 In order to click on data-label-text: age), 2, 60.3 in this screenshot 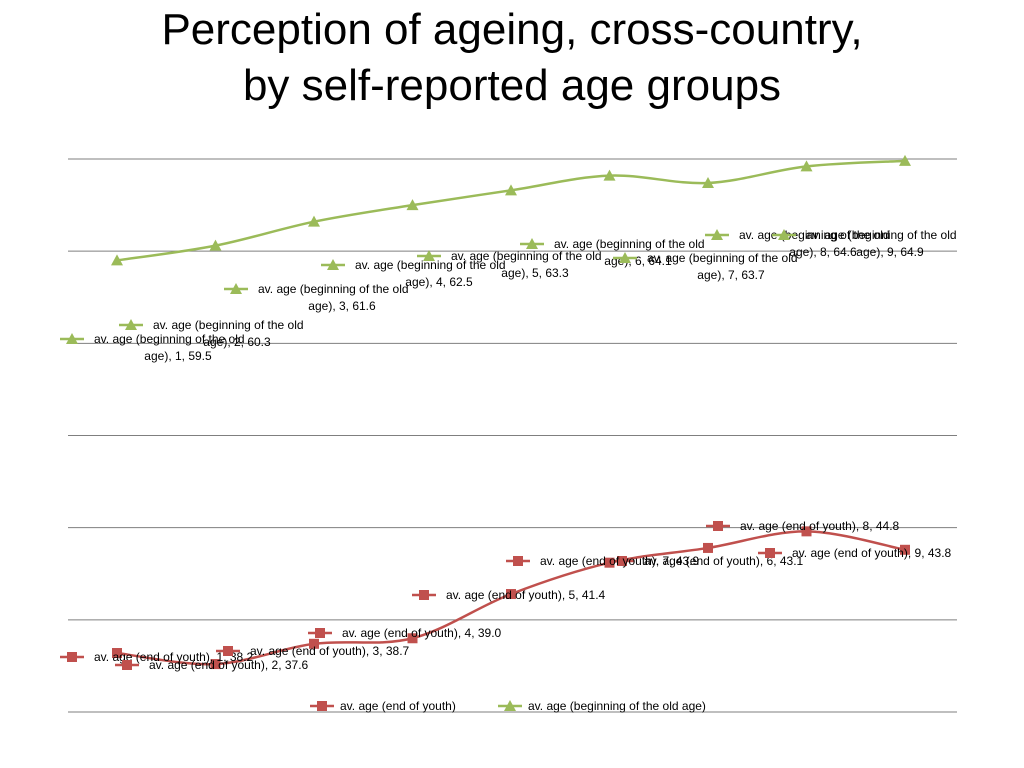, I will do `click(237, 342)`.